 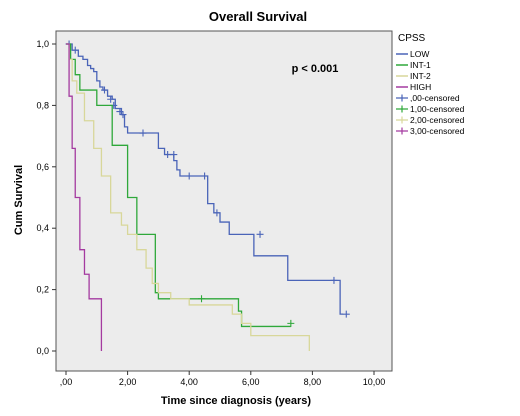 I want to click on y-tick-label: 1,0, so click(x=42, y=44).